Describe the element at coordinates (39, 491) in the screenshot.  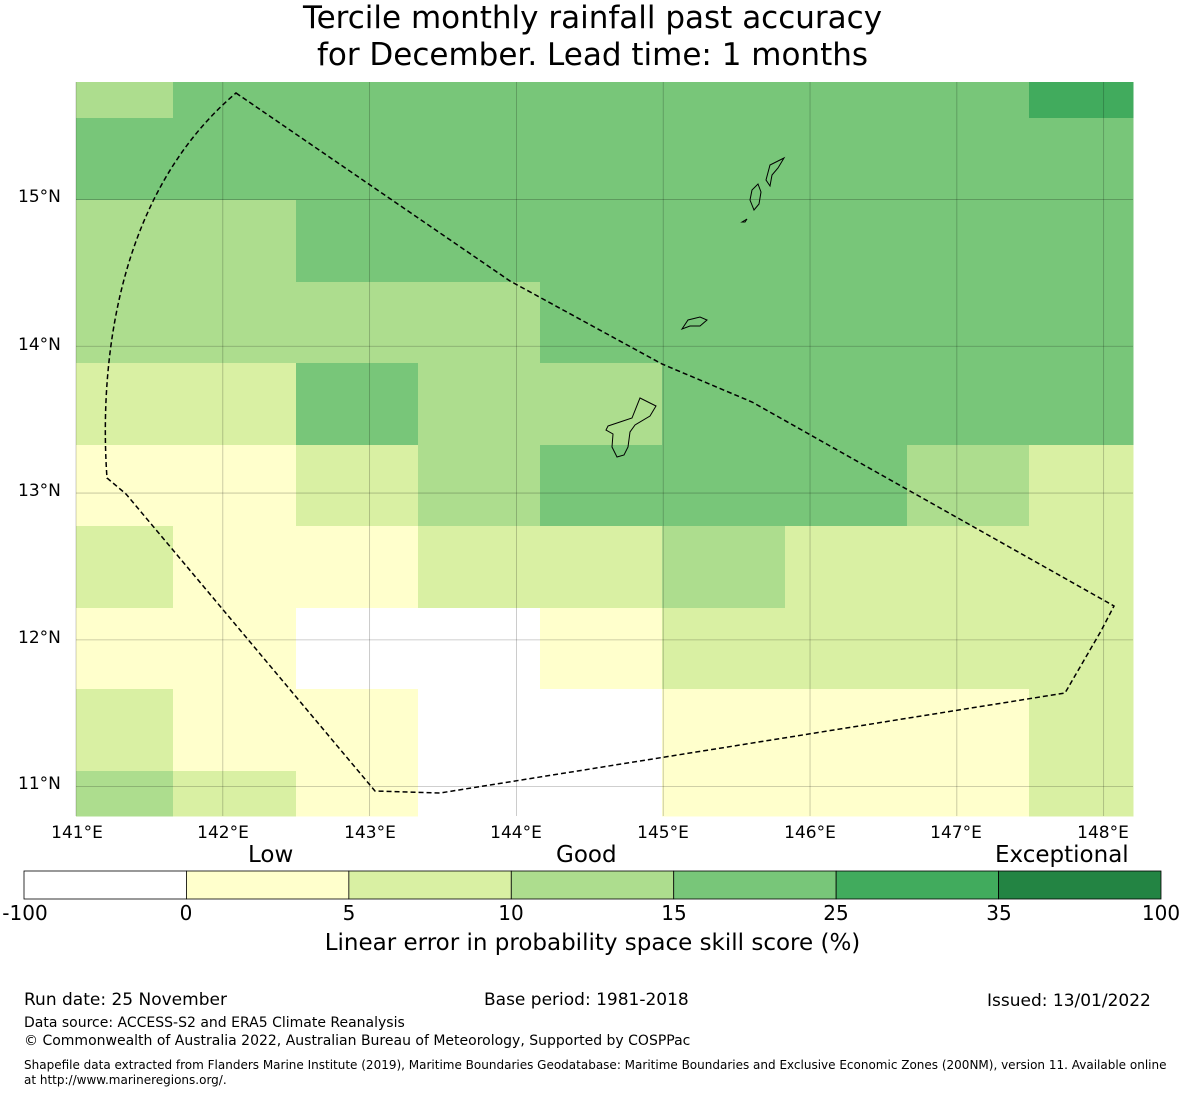
I see `lat-label-13: 13°N` at that location.